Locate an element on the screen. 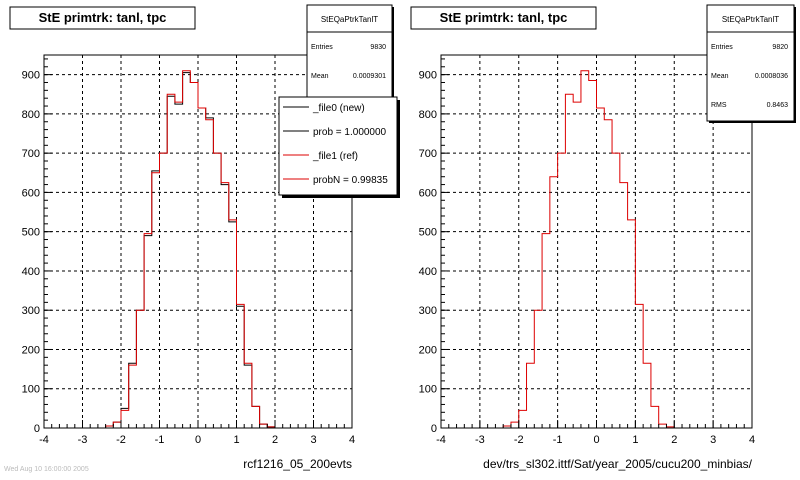 The width and height of the screenshot is (800, 480). stats-value: 9830 is located at coordinates (378, 47).